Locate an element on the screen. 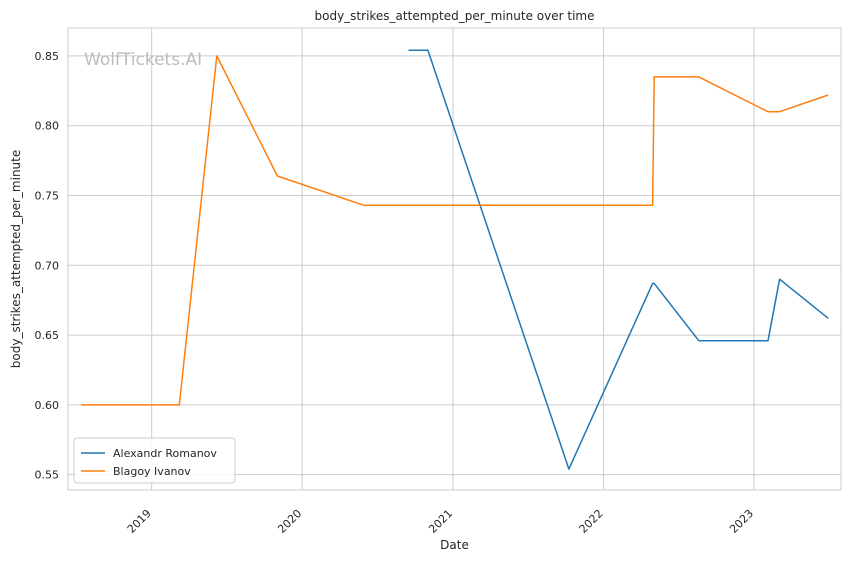  y-tick-label: 0.55 is located at coordinates (47, 475).